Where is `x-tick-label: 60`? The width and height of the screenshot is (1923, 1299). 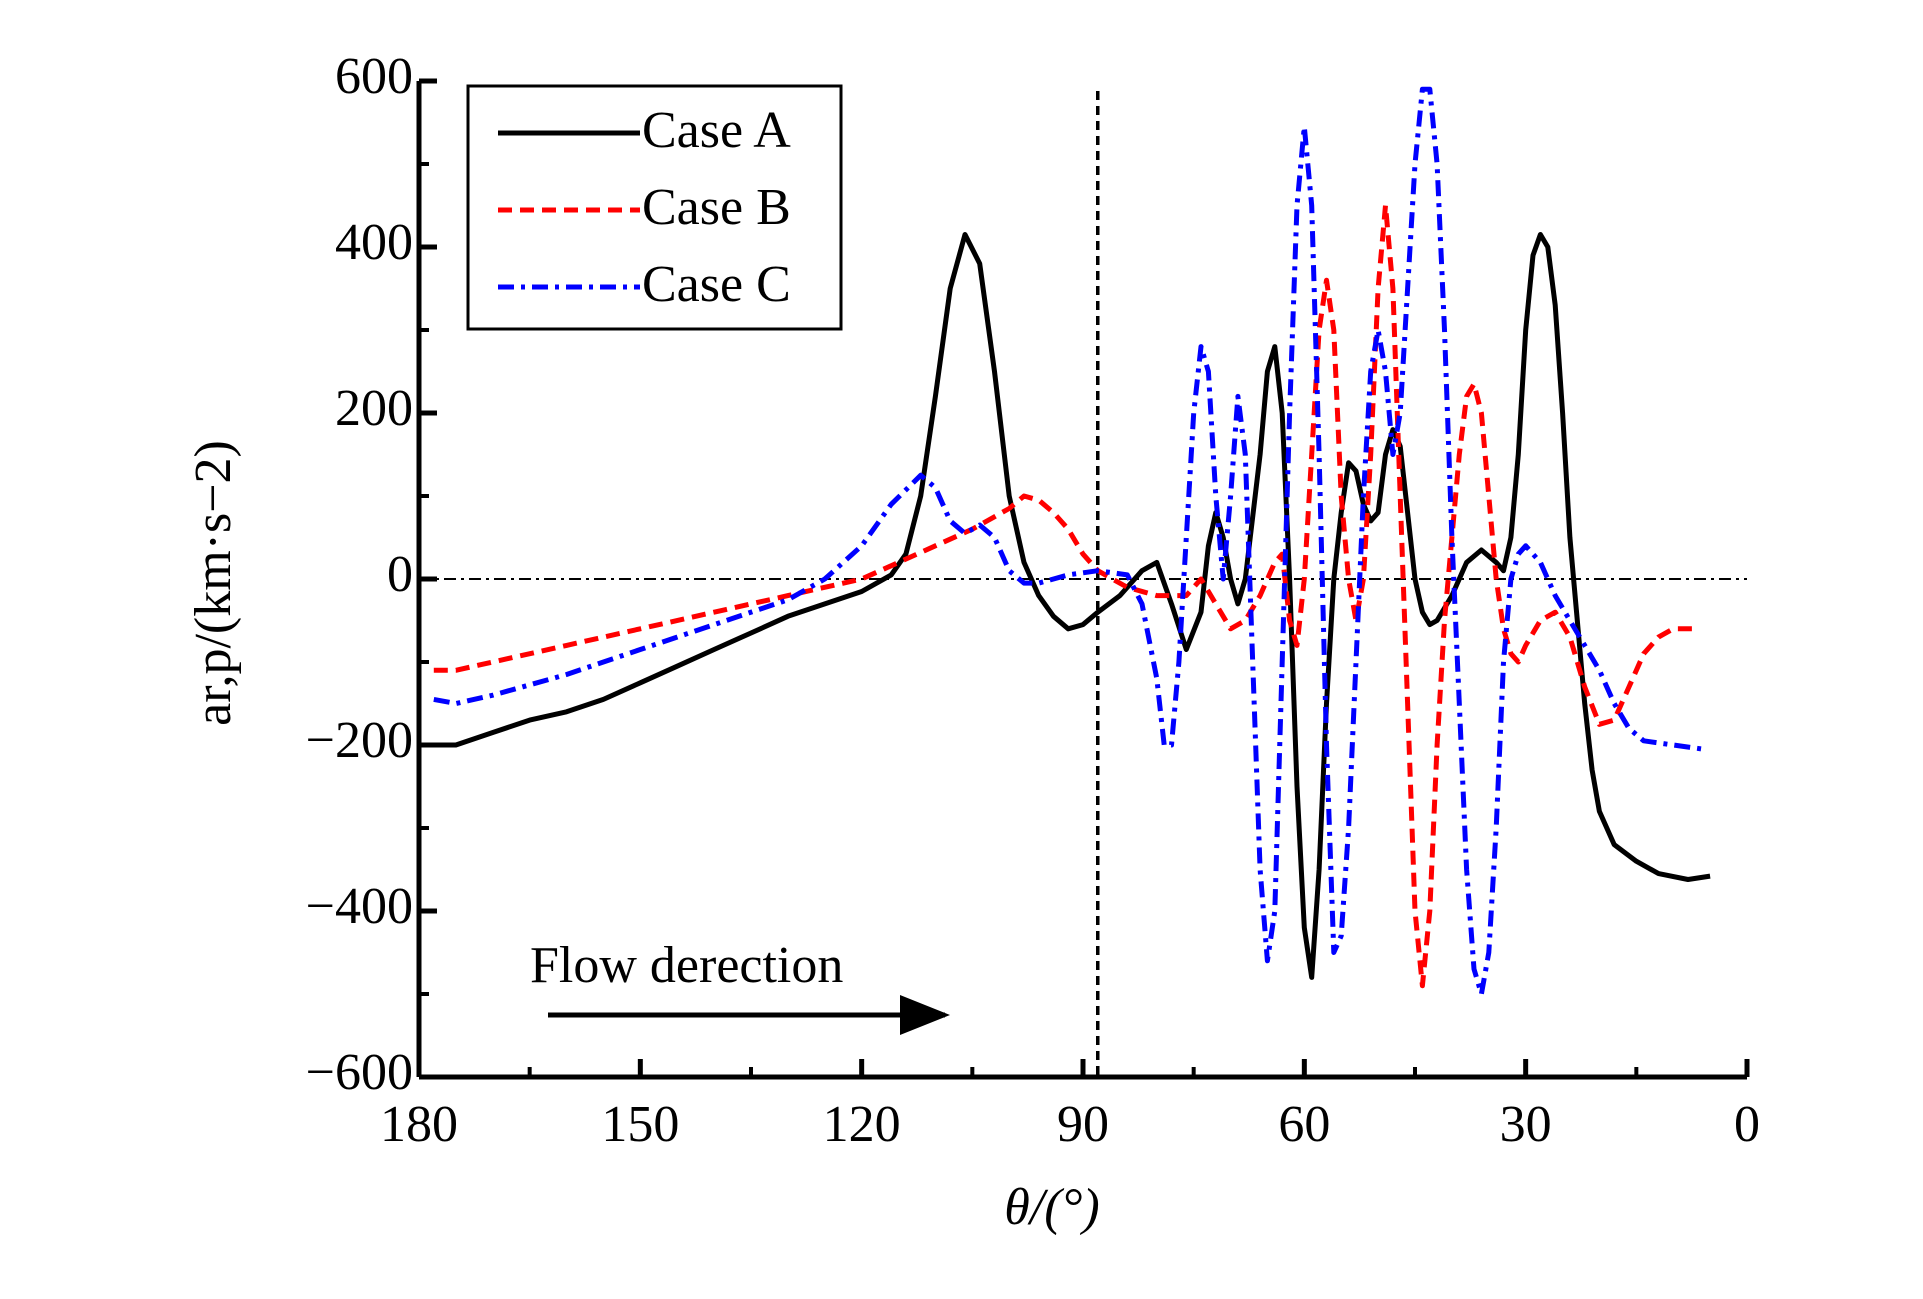 x-tick-label: 60 is located at coordinates (1304, 1124).